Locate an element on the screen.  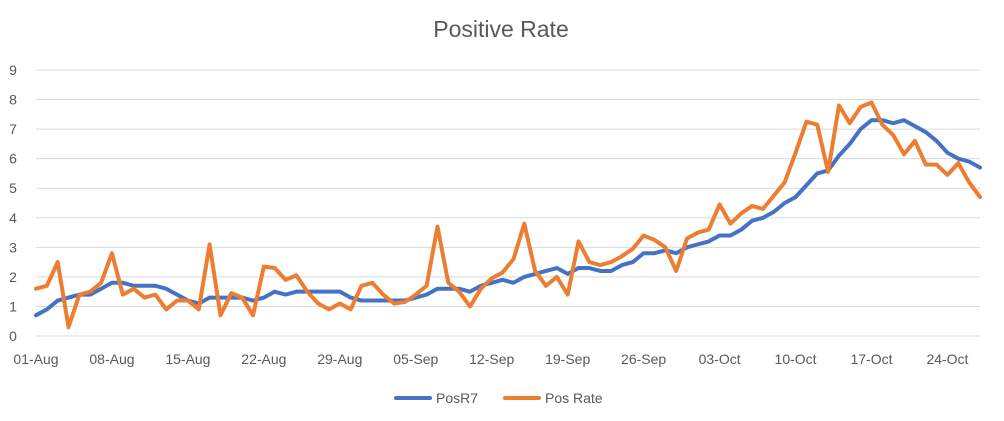
x-tick-label: 17-Oct is located at coordinates (871, 359).